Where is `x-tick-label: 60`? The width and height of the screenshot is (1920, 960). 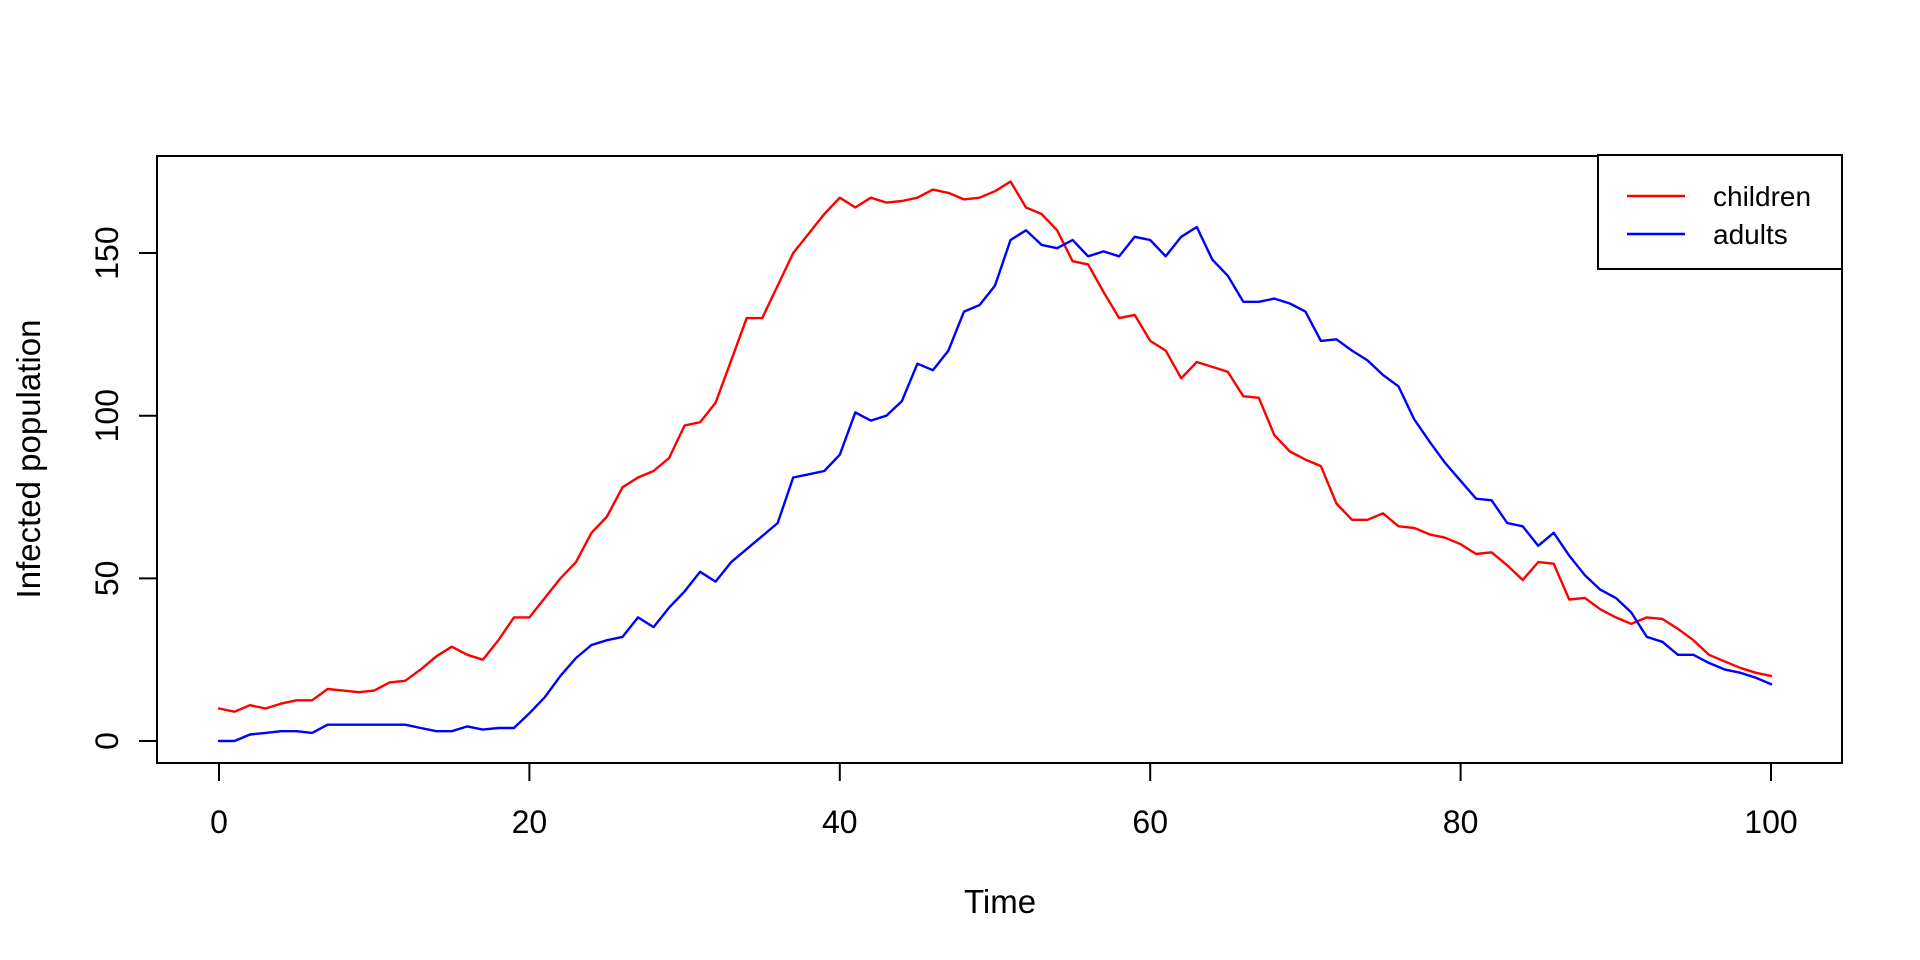 x-tick-label: 60 is located at coordinates (1150, 822).